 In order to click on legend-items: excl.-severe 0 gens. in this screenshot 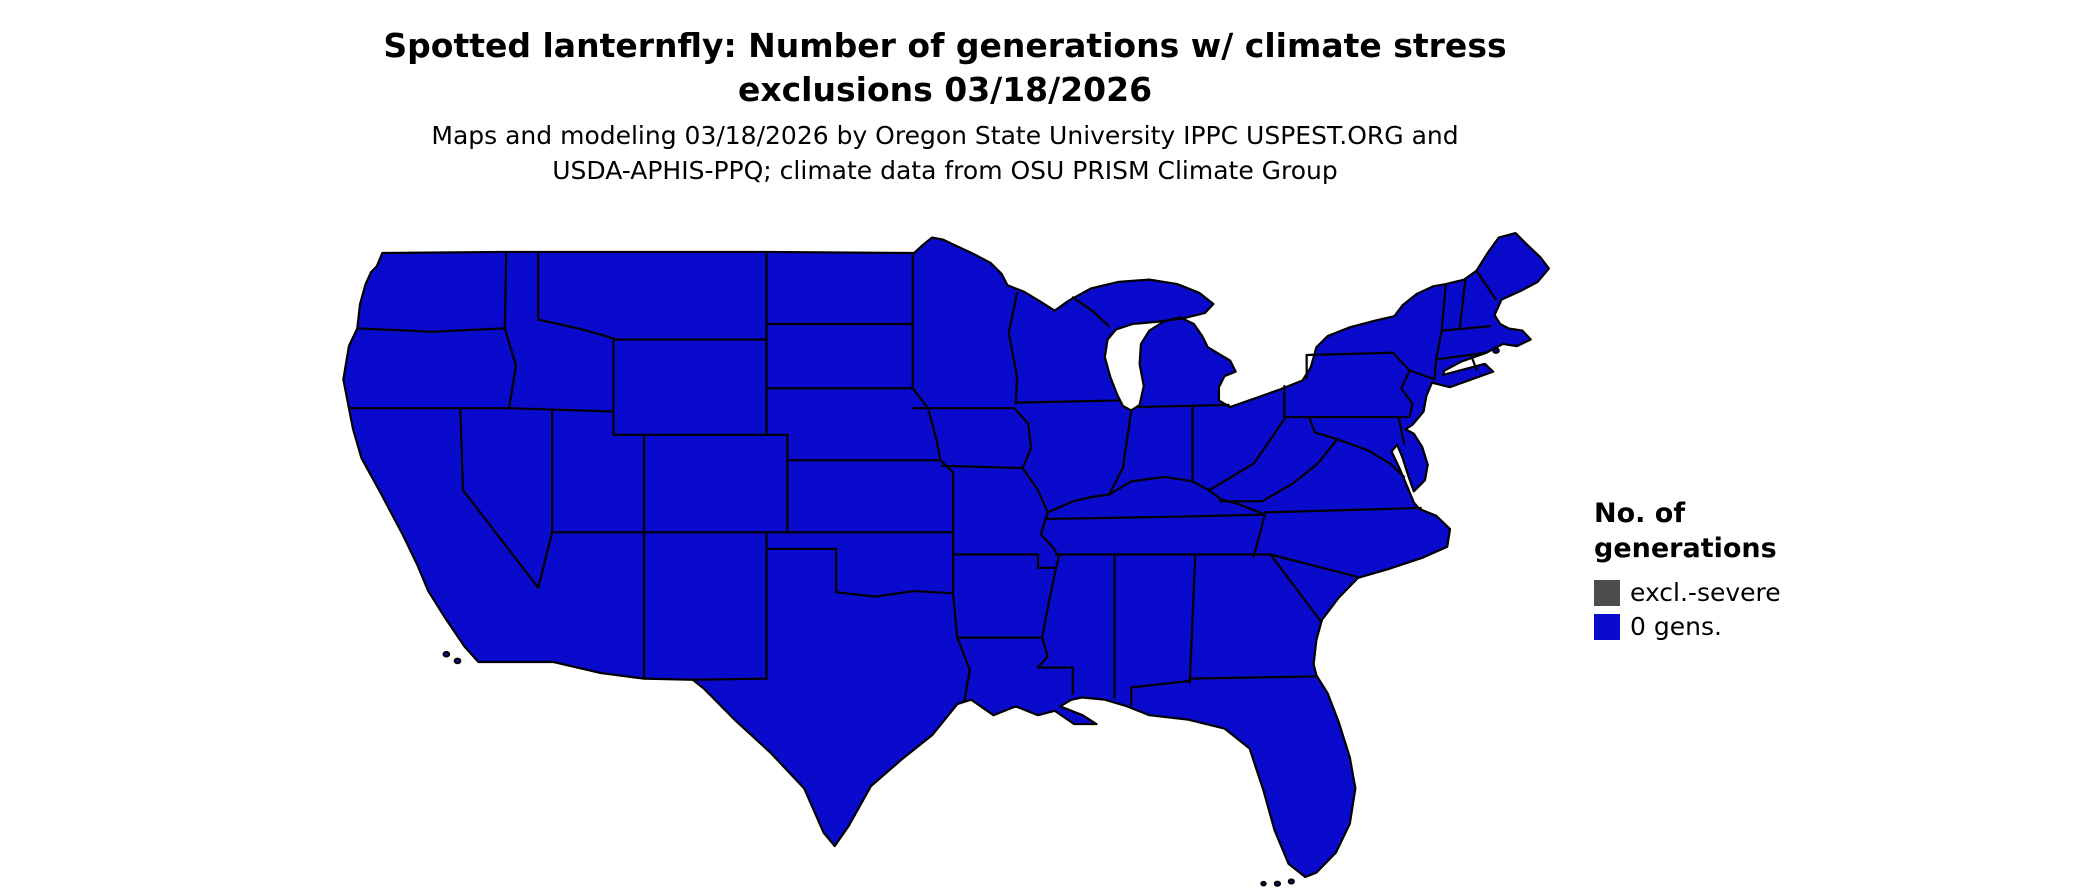, I will do `click(1687, 609)`.